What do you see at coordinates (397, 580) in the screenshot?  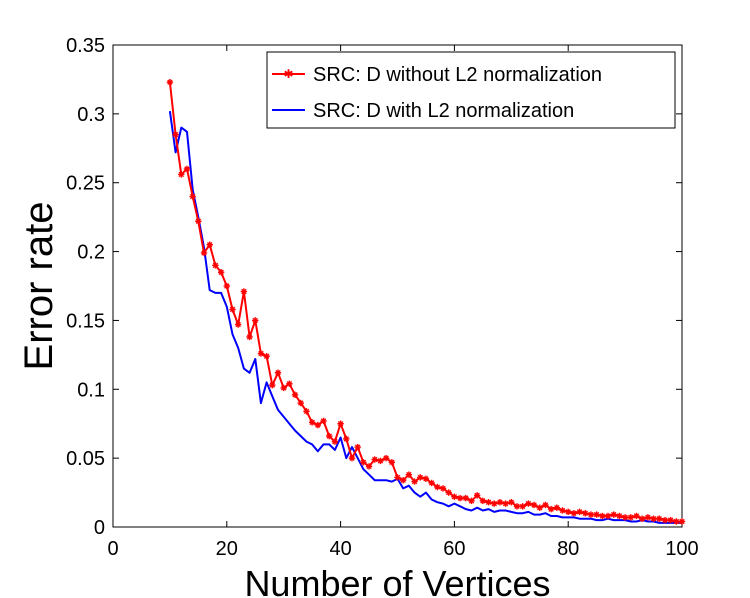 I see `x-axis-label: Number of Vertices` at bounding box center [397, 580].